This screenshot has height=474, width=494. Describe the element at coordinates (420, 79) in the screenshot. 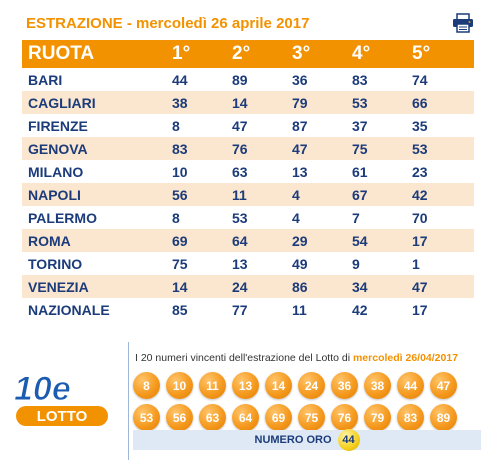

I see `drawn-number: 74` at that location.